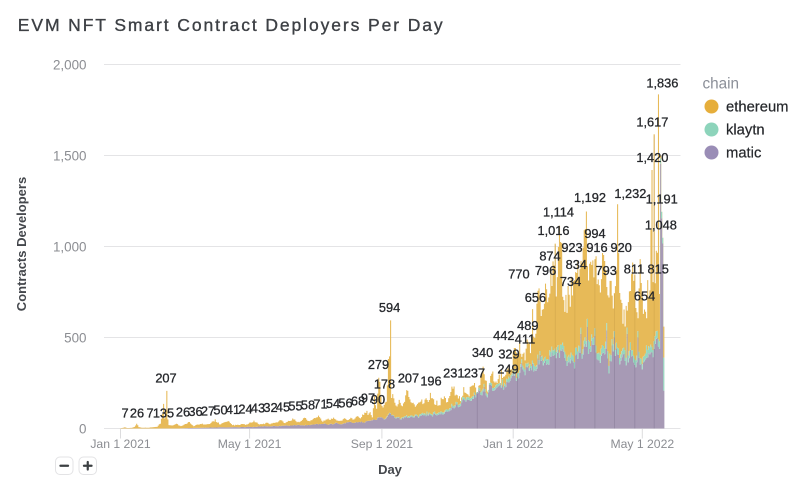  What do you see at coordinates (245, 408) in the screenshot?
I see `svg-text: 24` at bounding box center [245, 408].